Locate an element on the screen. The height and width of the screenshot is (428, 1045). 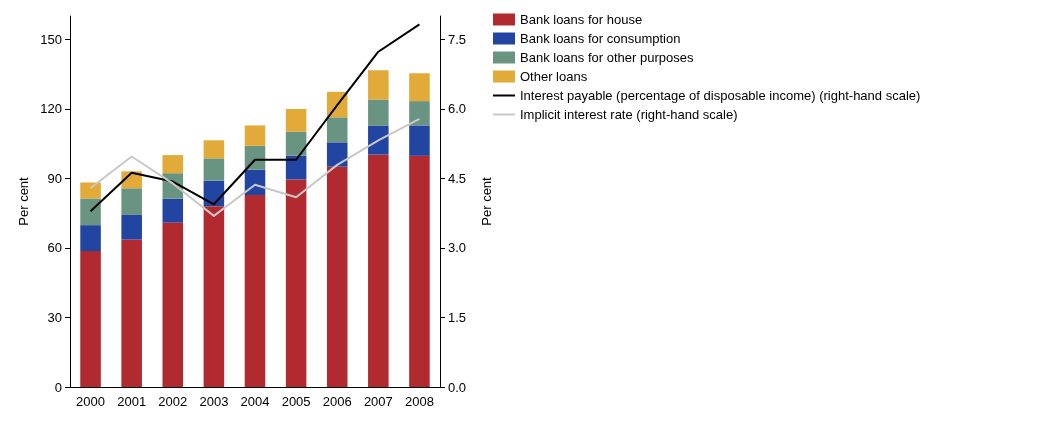
legend-label: Bank loans for consumption is located at coordinates (600, 38).